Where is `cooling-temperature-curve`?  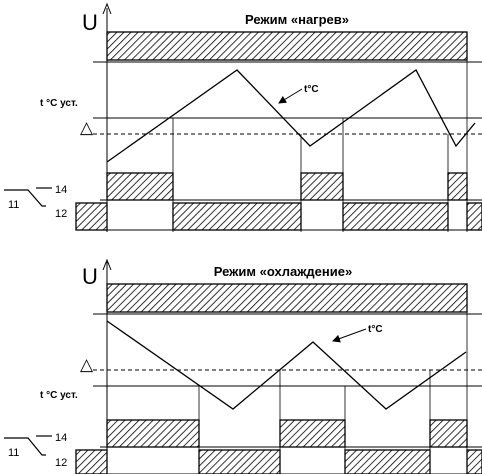 cooling-temperature-curve is located at coordinates (286, 365).